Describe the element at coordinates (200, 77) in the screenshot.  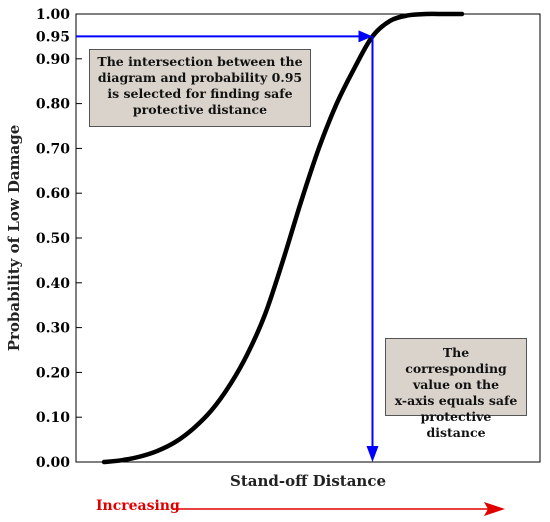
I see `annotation-intersection-line: diagram and probability 0.95` at that location.